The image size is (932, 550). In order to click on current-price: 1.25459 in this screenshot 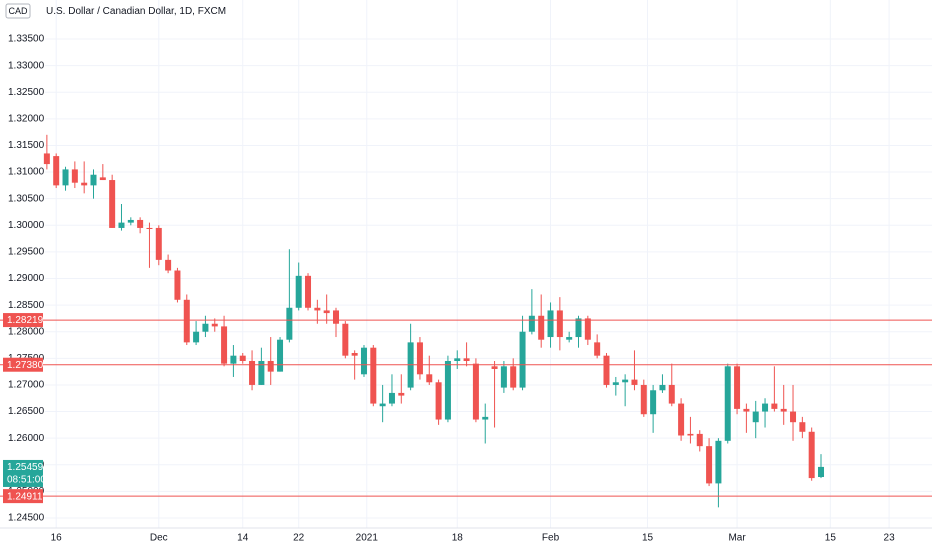, I will do `click(25, 467)`.